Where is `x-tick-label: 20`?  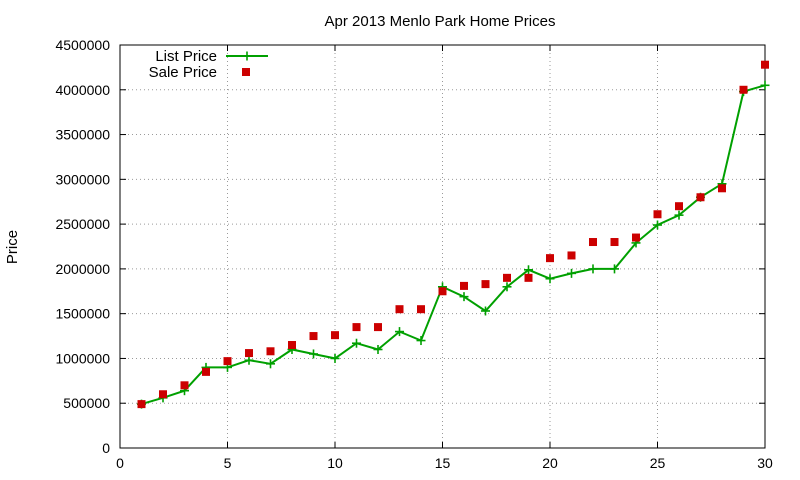
x-tick-label: 20 is located at coordinates (550, 463).